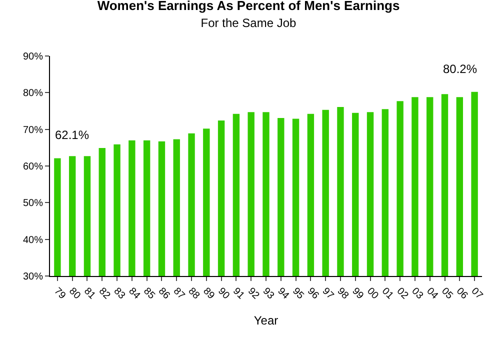 The height and width of the screenshot is (338, 497). What do you see at coordinates (248, 7) in the screenshot?
I see `chart-title: Women's Earnings As Percent of Men's Earnings` at bounding box center [248, 7].